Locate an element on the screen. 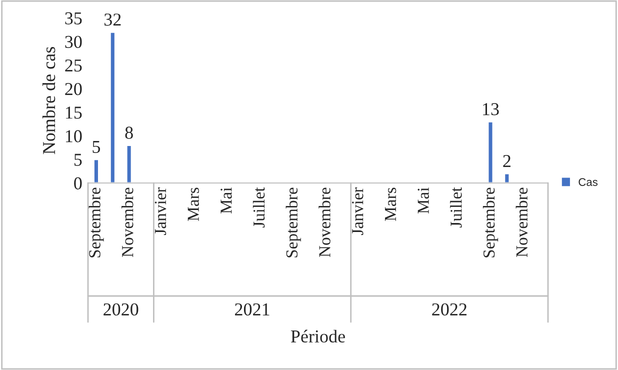  y-tick-label: 10 is located at coordinates (74, 136).